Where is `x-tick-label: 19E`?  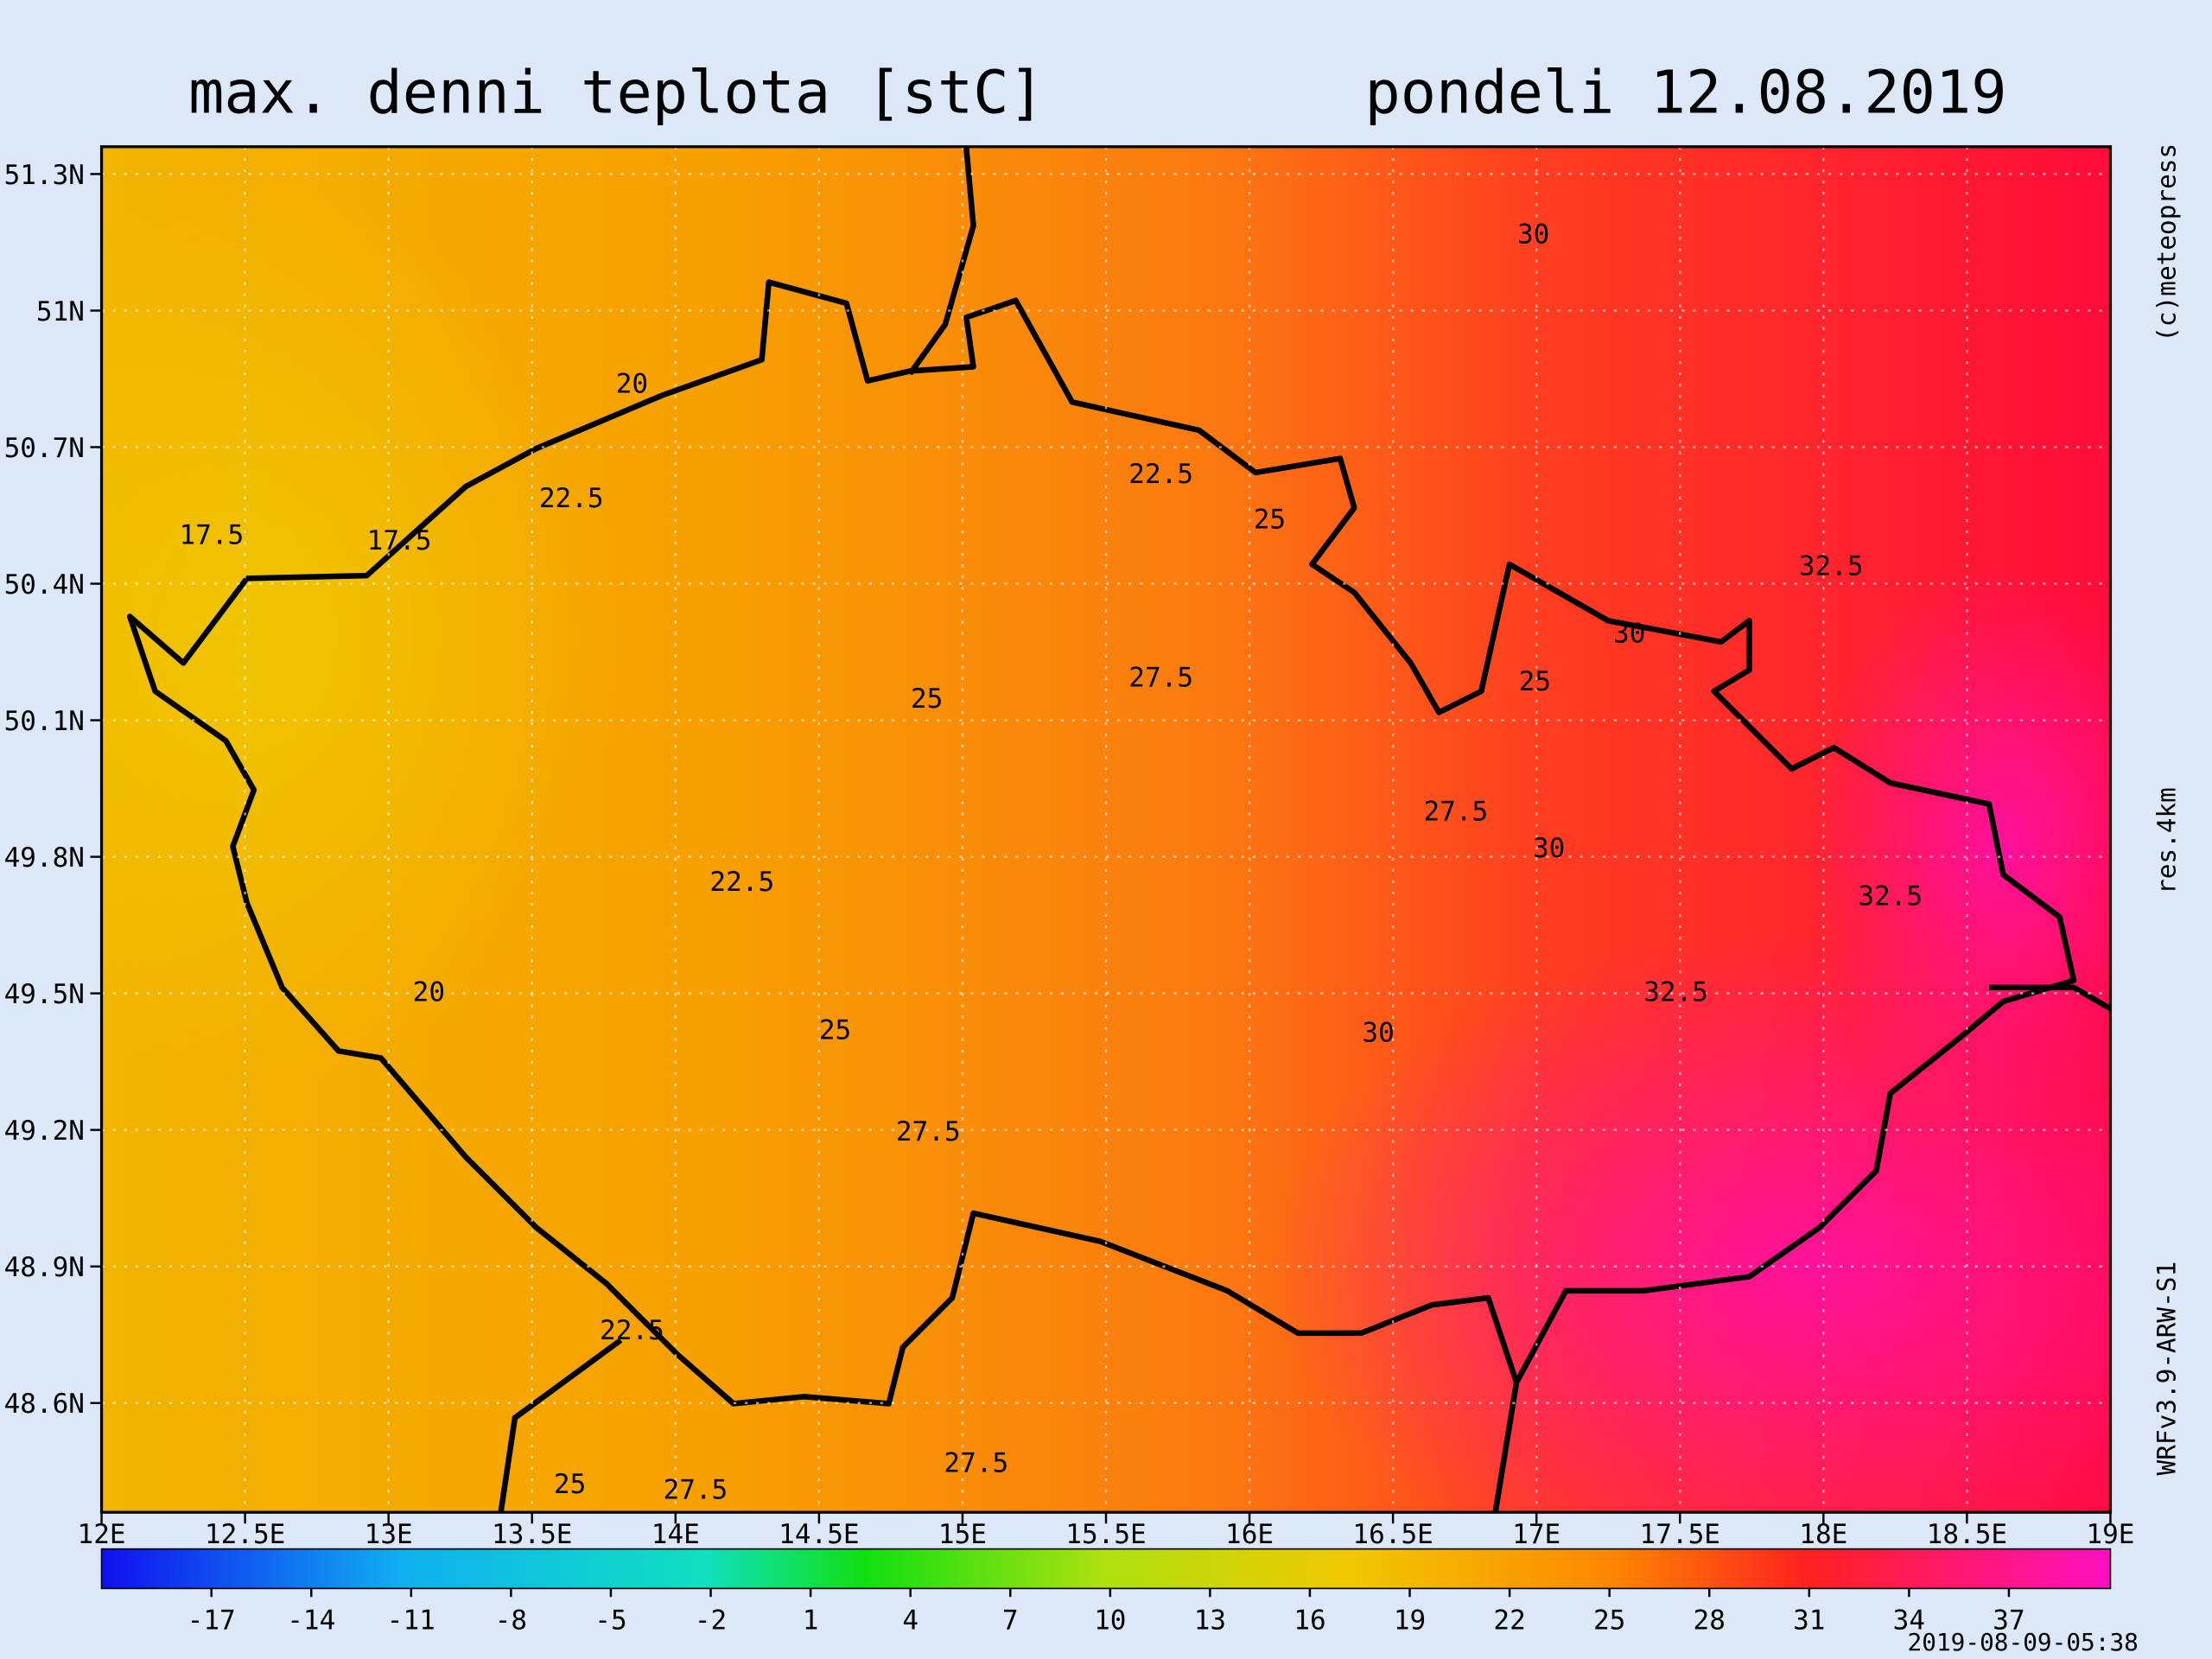
x-tick-label: 19E is located at coordinates (2110, 1534).